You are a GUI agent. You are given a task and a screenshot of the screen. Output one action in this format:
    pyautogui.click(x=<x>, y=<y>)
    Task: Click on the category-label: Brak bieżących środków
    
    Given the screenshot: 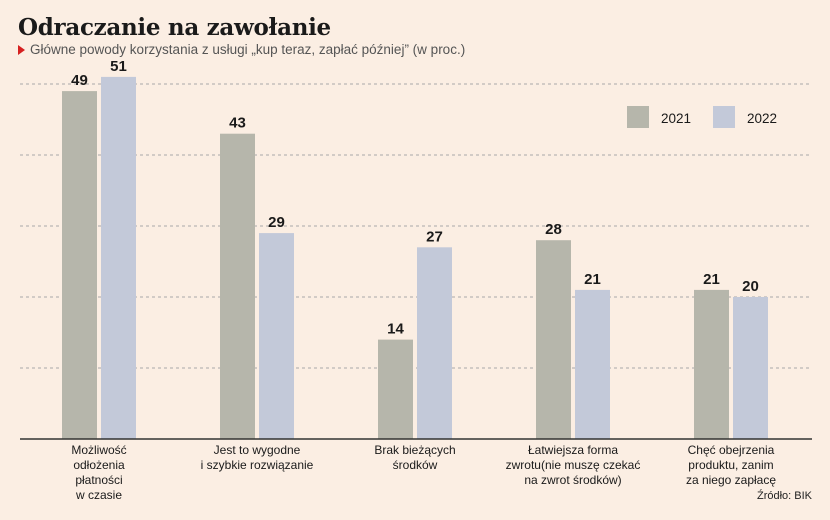 What is the action you would take?
    pyautogui.click(x=414, y=457)
    